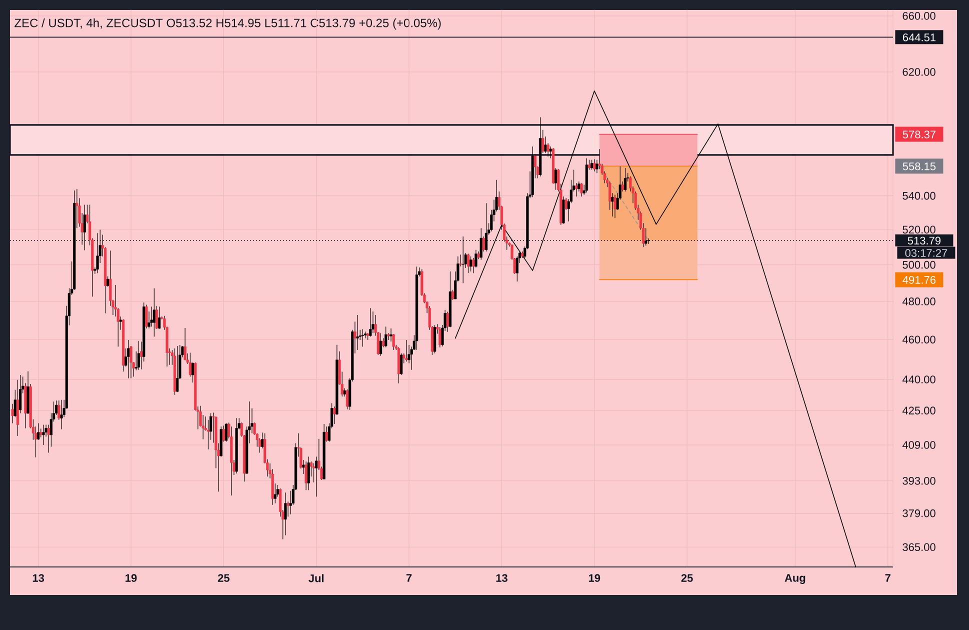  I want to click on y-tick-label: 379.00, so click(919, 513).